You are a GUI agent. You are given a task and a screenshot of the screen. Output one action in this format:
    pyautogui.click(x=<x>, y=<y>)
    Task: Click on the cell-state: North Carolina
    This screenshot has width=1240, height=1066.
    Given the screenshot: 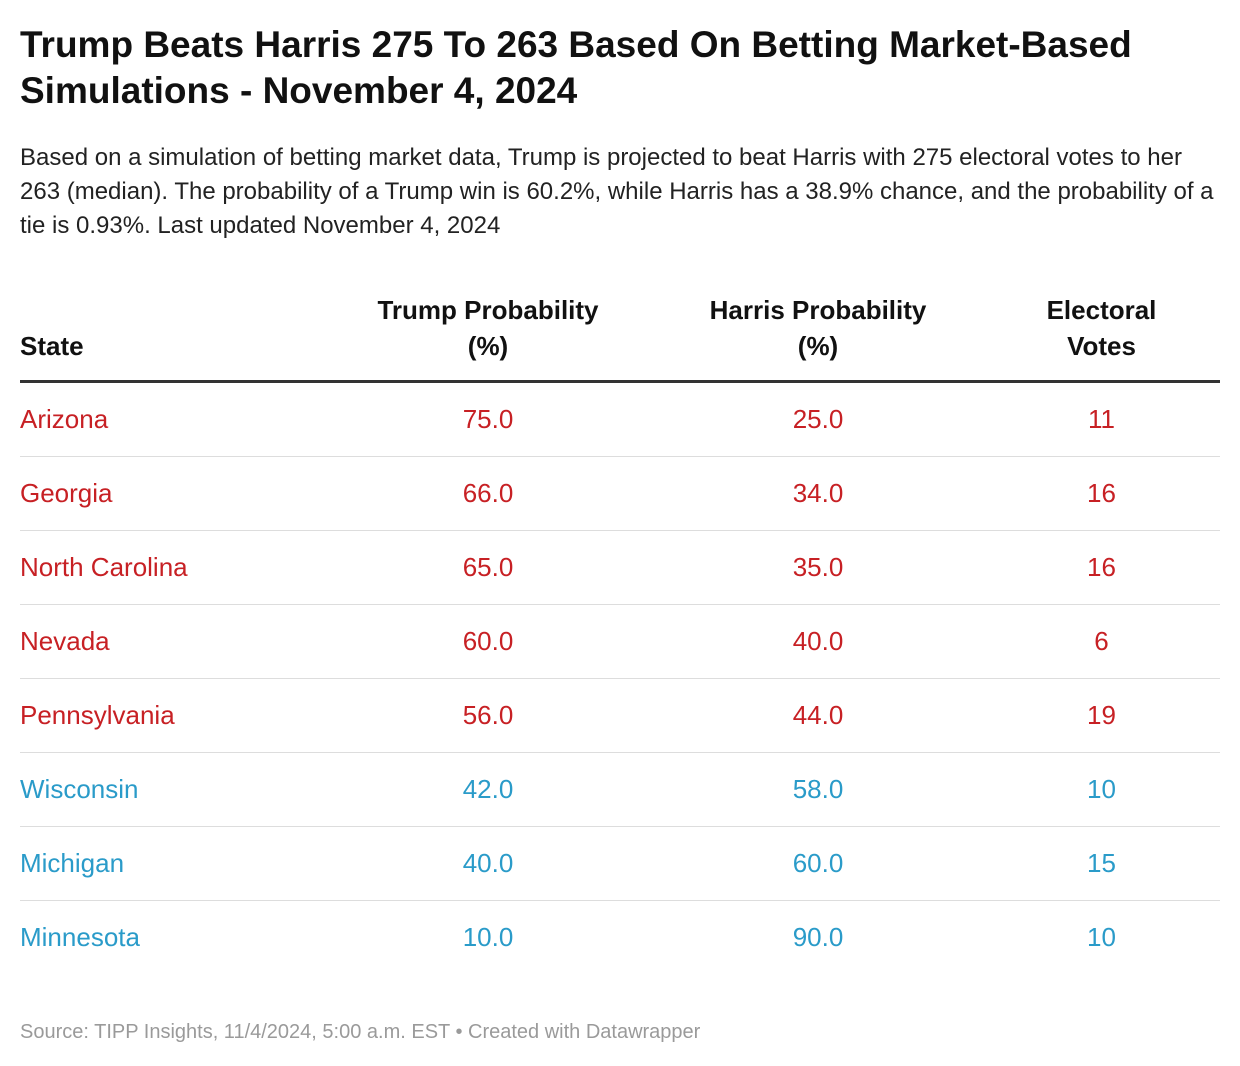 What is the action you would take?
    pyautogui.click(x=171, y=567)
    